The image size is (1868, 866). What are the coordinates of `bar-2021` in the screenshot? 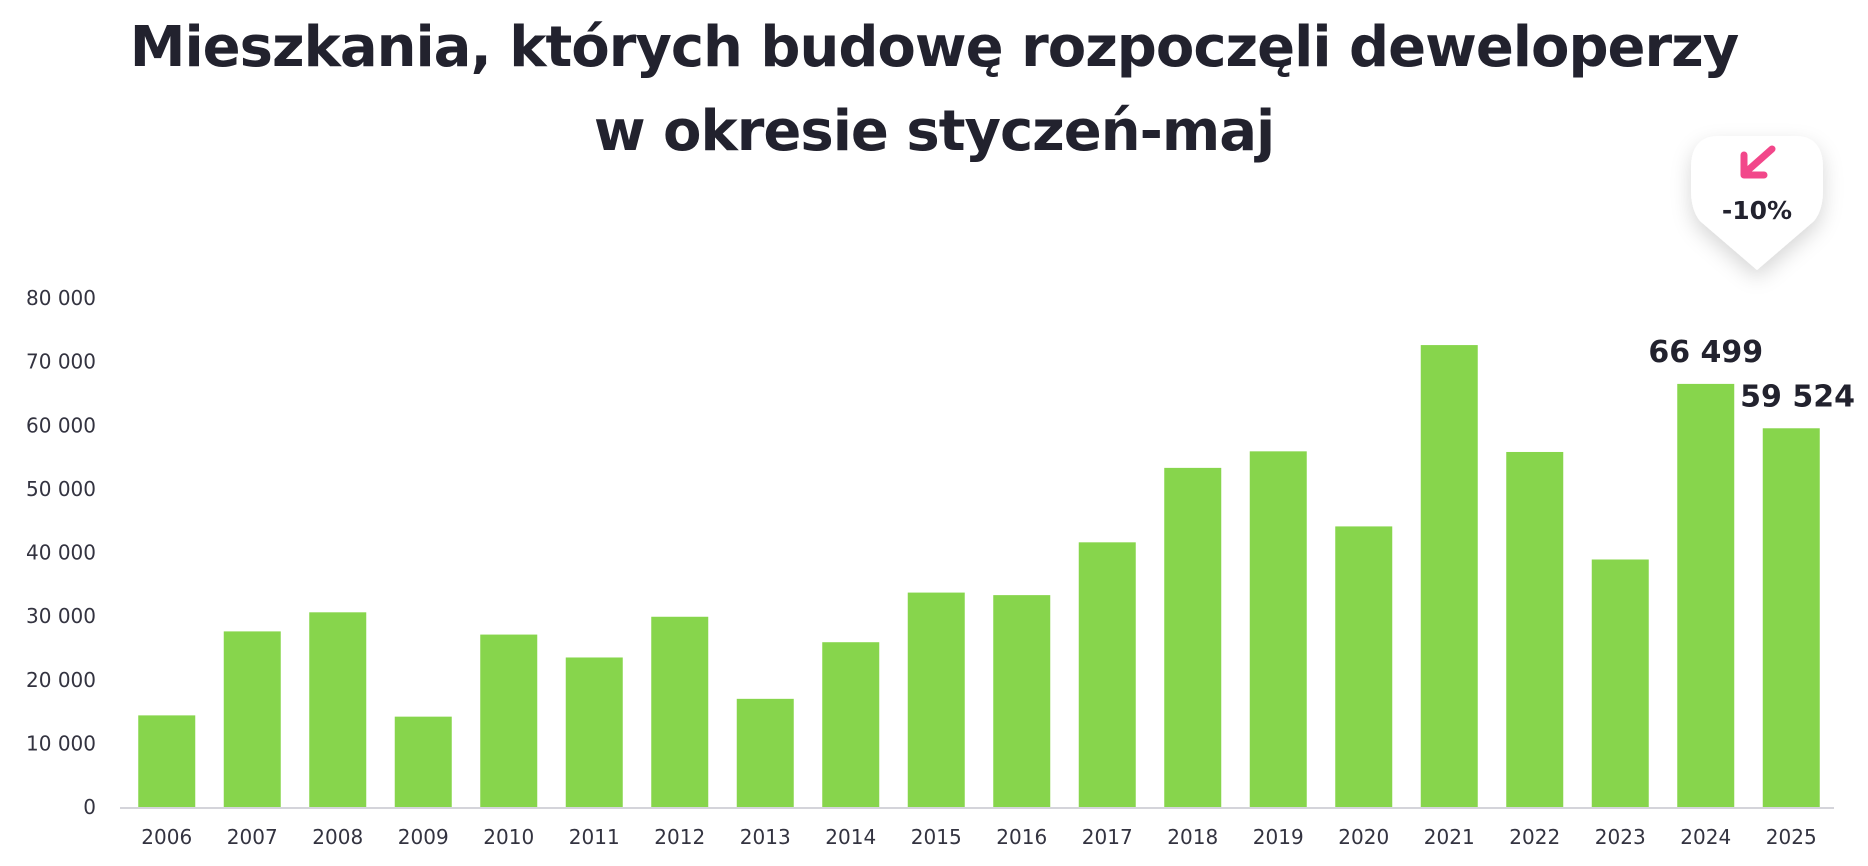 It's located at (1449, 576).